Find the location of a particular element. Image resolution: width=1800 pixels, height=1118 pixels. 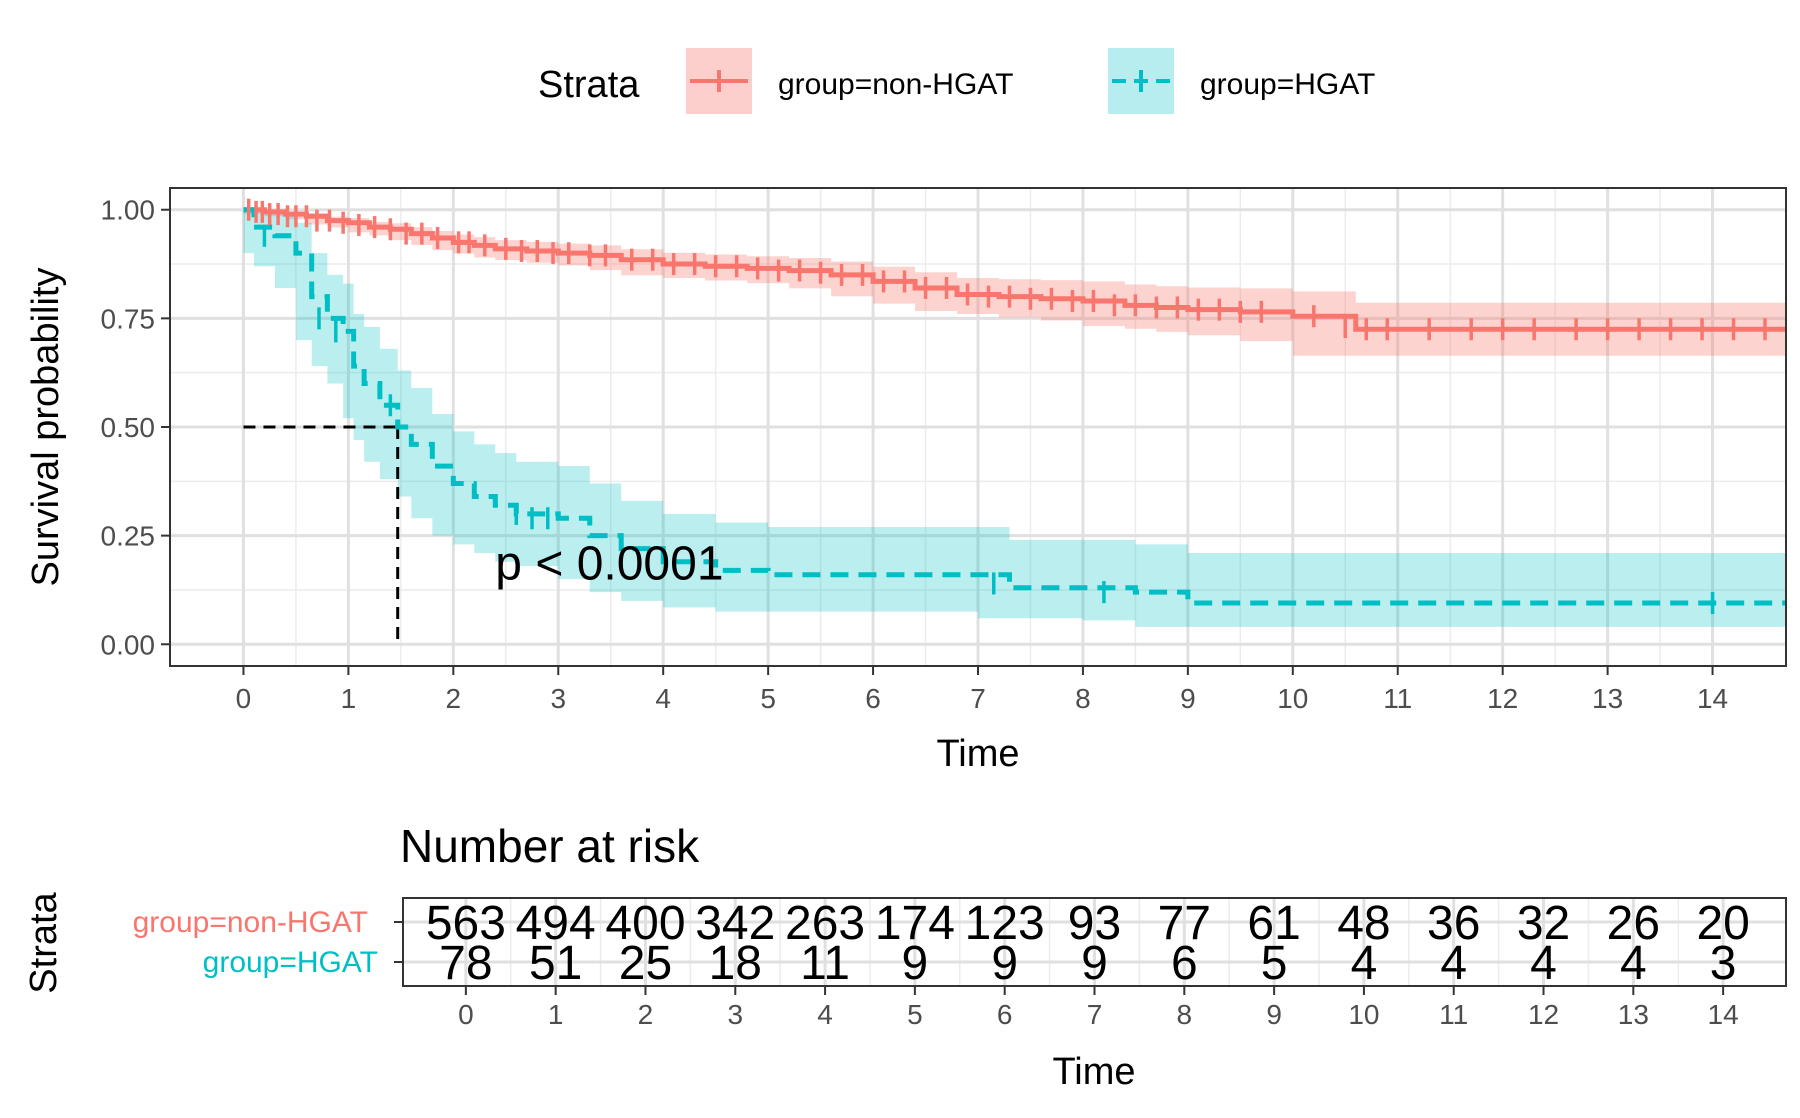

x-axis: 0 1 2 3 4 5 6 7 8 9 10 11 12 13 14 is located at coordinates (982, 690).